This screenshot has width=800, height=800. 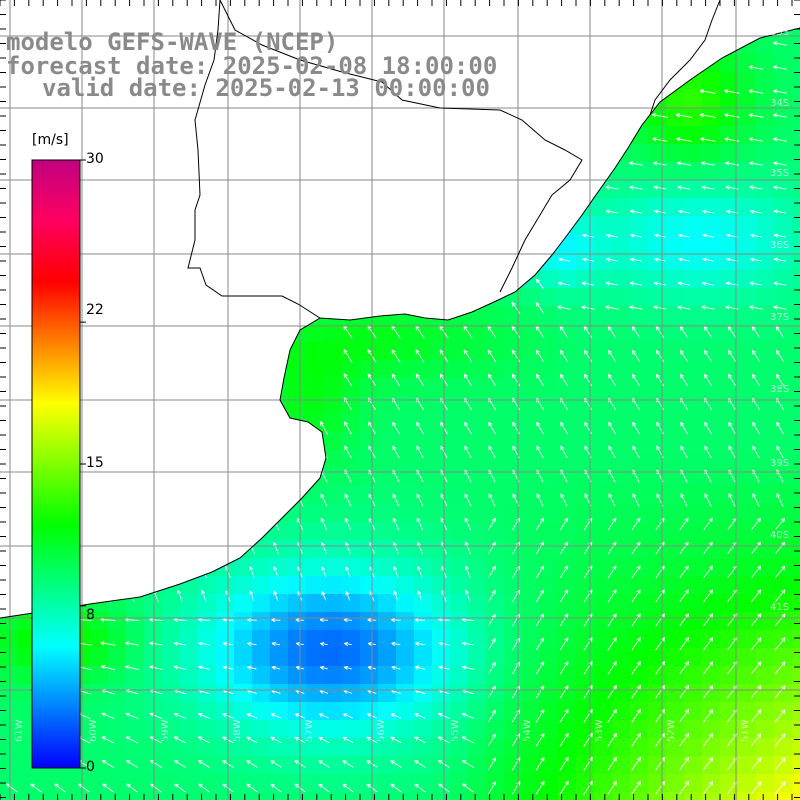 I want to click on lat-label: 34S, so click(x=780, y=103).